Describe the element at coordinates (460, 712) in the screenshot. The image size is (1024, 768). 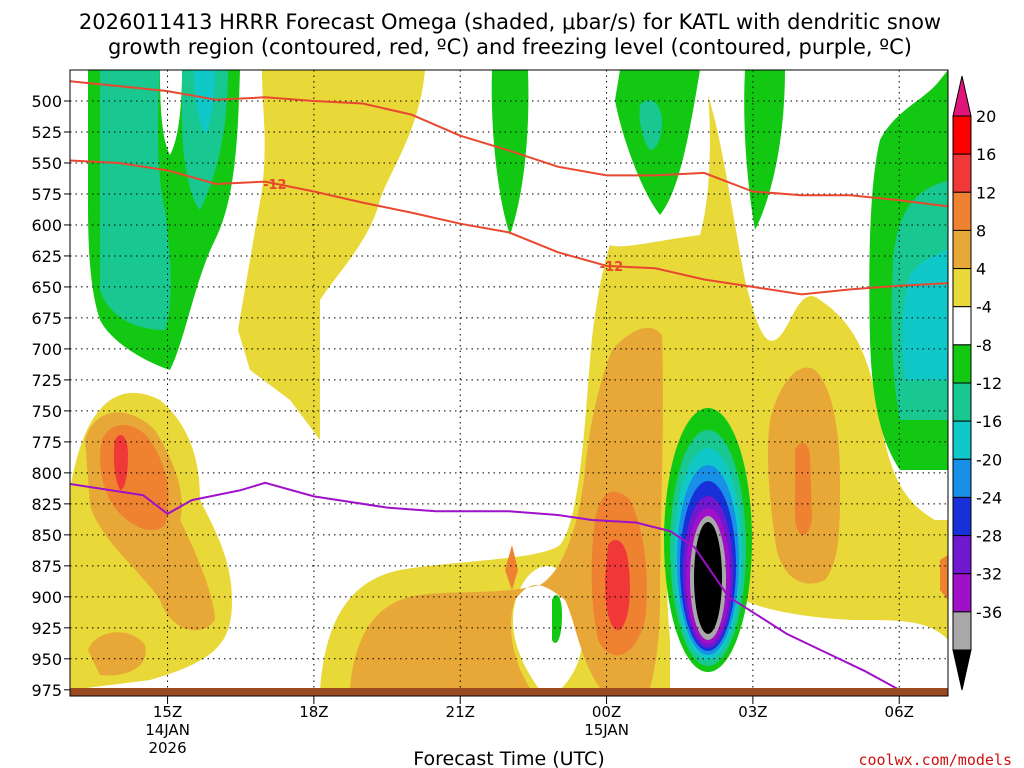
I see `x-tick-label: 21Z` at that location.